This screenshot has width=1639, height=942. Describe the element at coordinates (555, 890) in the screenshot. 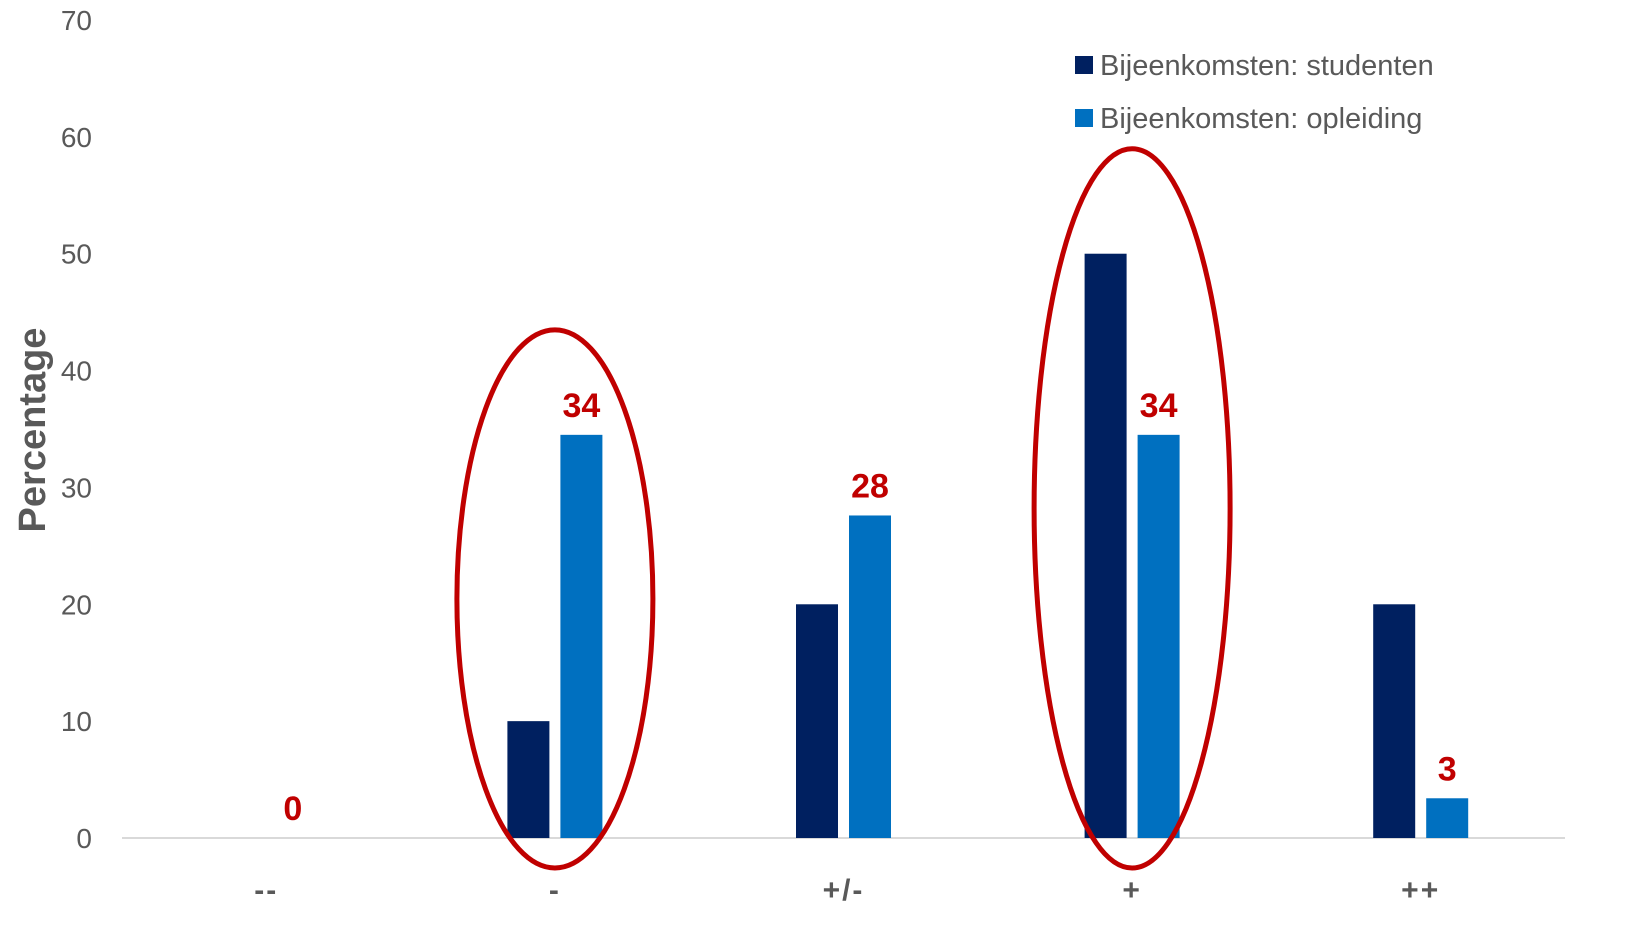

I see `x-category-label: -` at that location.